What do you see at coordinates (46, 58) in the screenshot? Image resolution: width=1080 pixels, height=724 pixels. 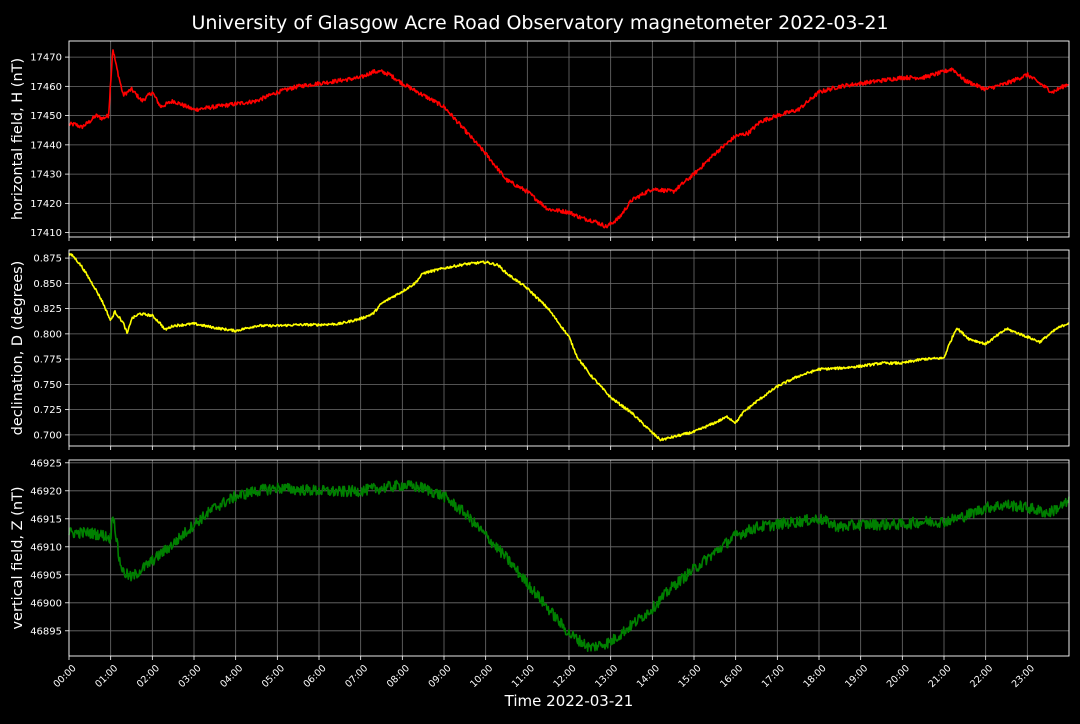 I see `y-tick-label: 17470` at bounding box center [46, 58].